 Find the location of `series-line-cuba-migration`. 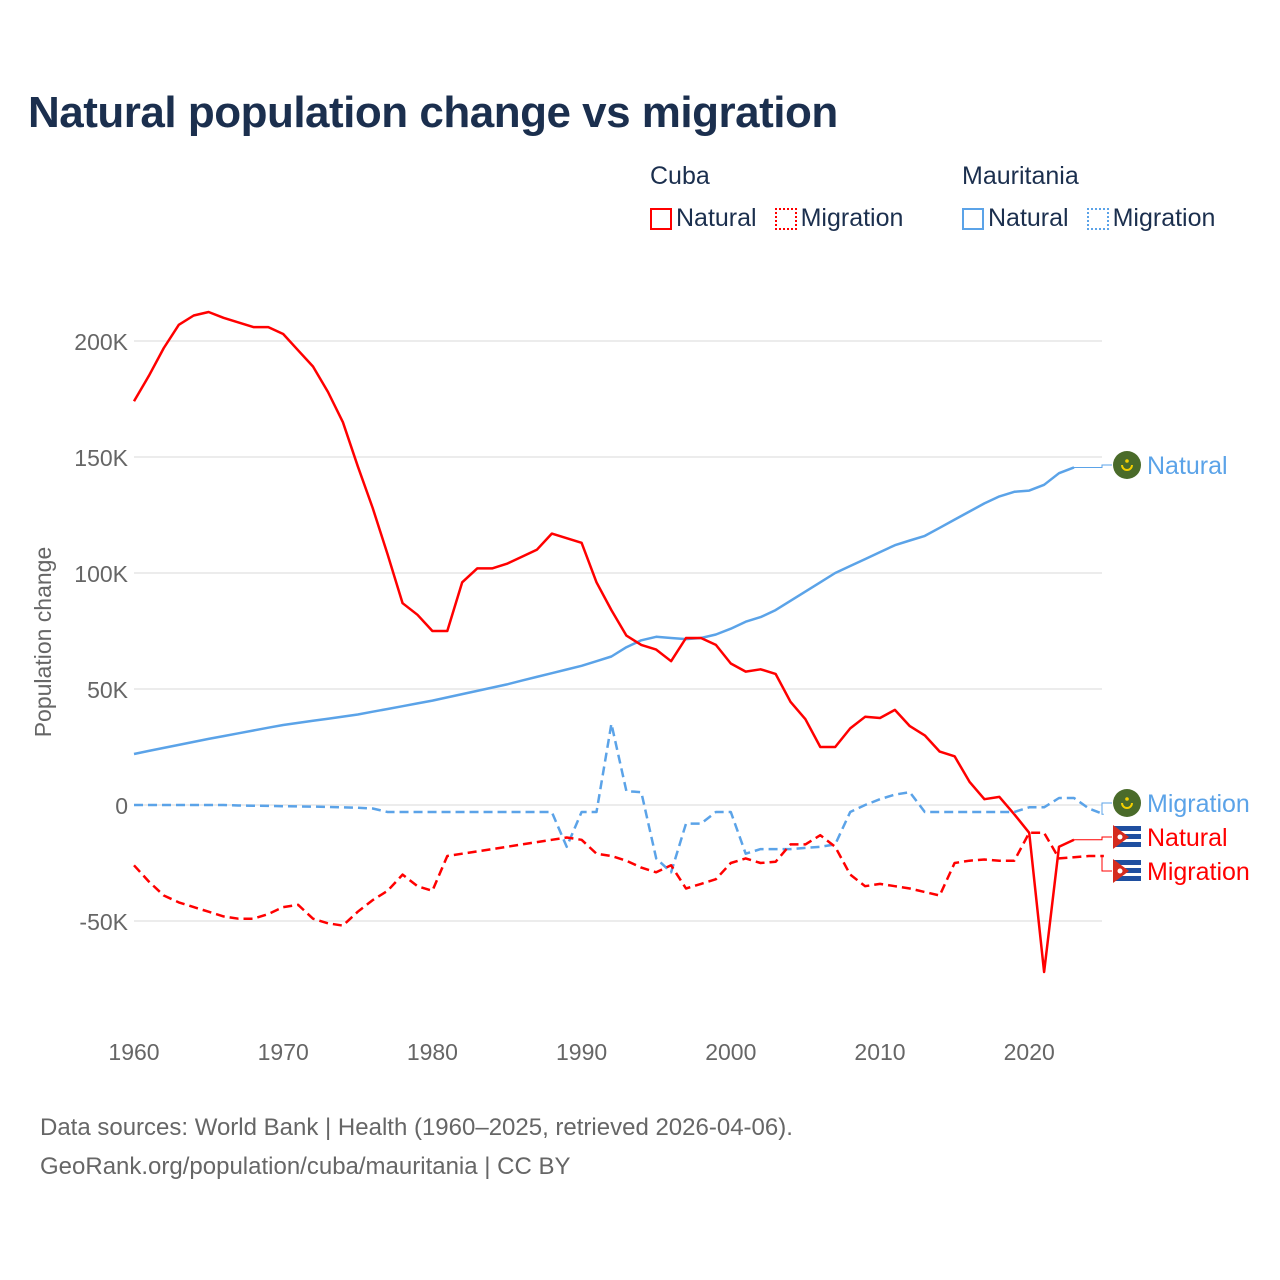

series-line-cuba-migration is located at coordinates (618, 879).